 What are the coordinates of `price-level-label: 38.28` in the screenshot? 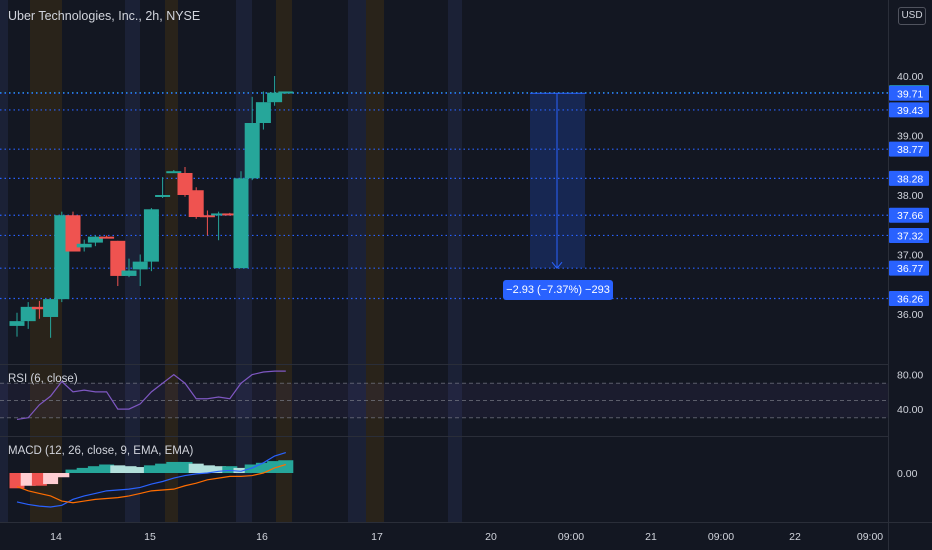 It's located at (910, 179).